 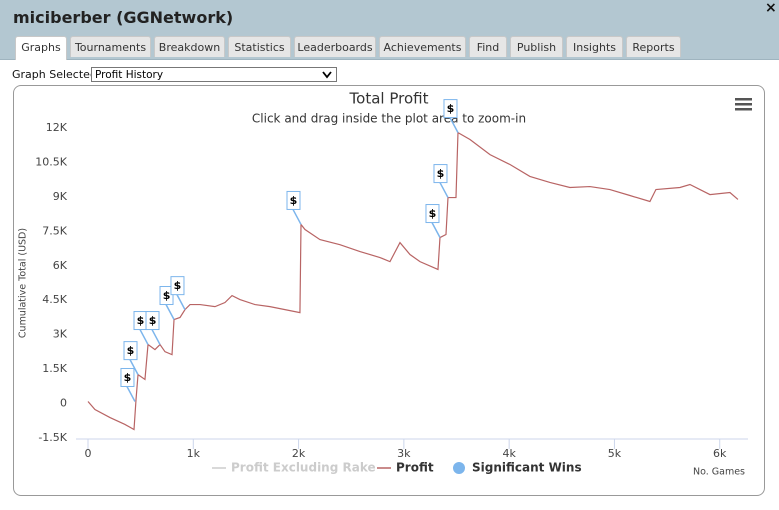 What do you see at coordinates (60, 334) in the screenshot?
I see `y-tick-label: 3K` at bounding box center [60, 334].